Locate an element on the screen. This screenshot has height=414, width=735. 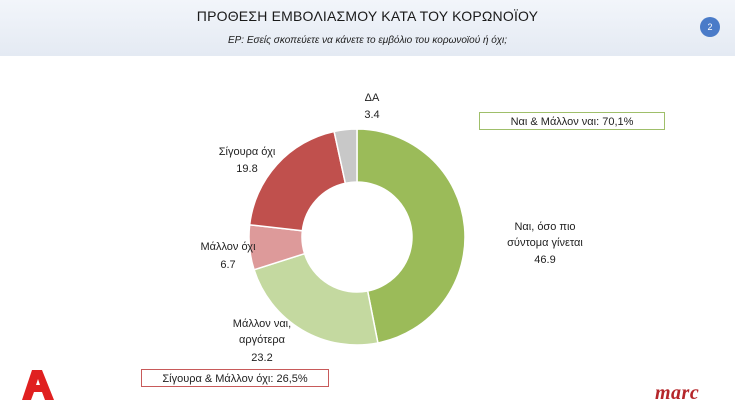
alpha-logo-icon is located at coordinates (38, 385).